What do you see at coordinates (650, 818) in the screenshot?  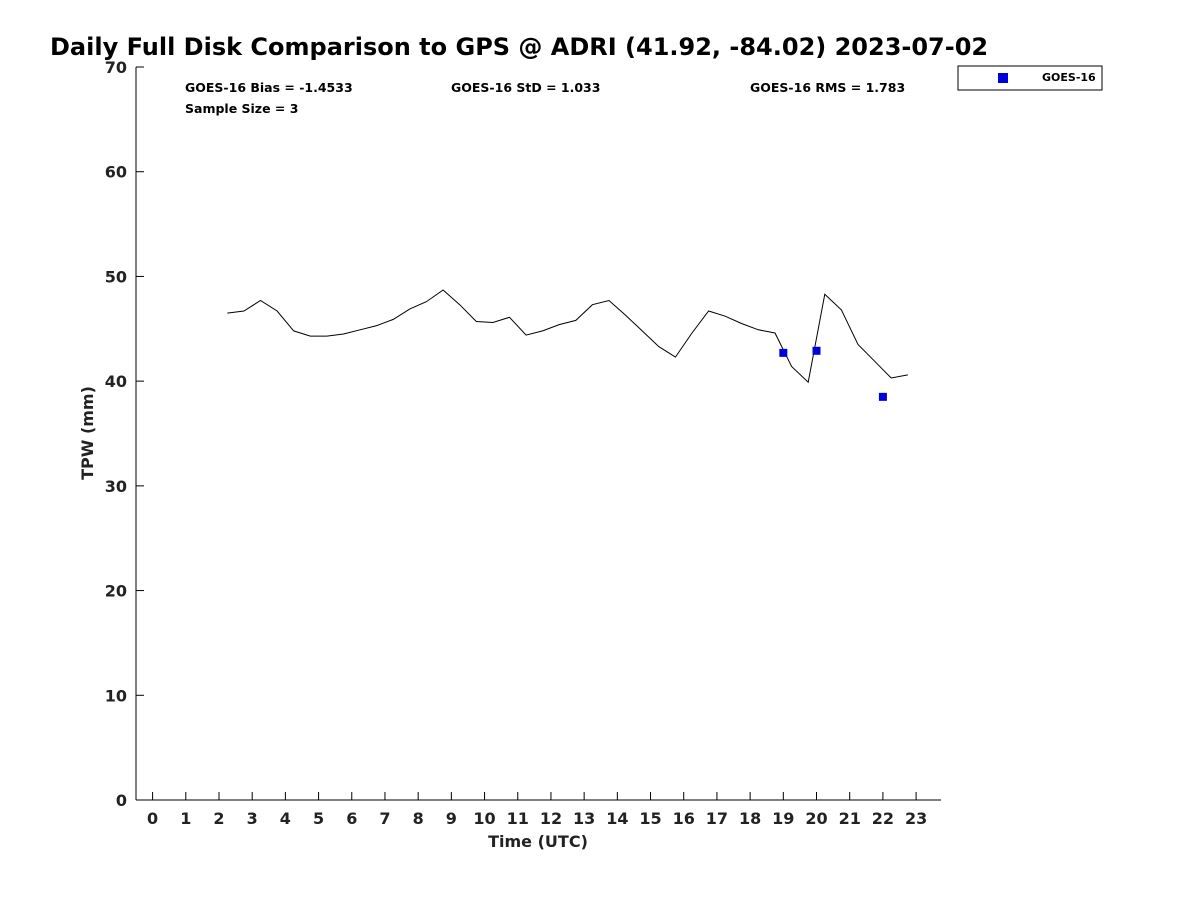 I see `x-tick-label: 15` at bounding box center [650, 818].